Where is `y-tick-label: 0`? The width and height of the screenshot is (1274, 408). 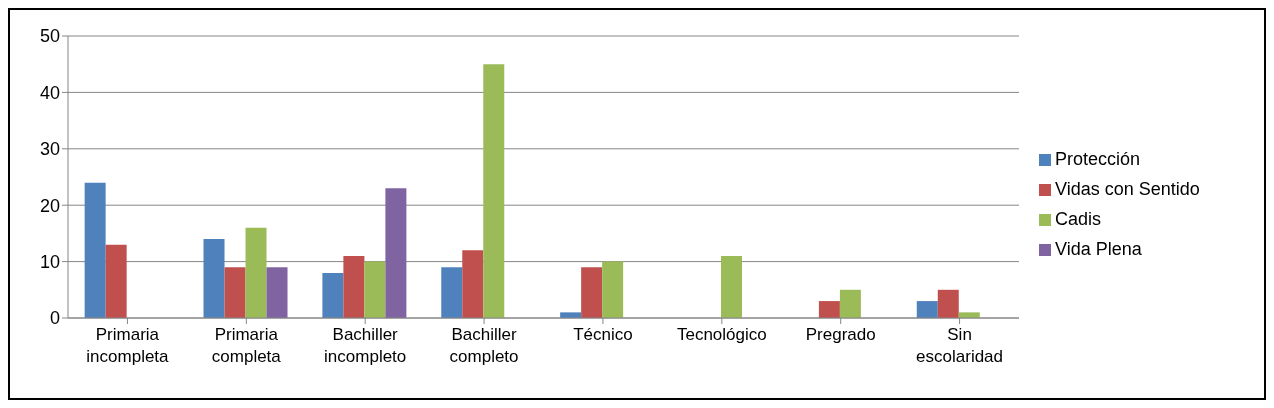
y-tick-label: 0 is located at coordinates (54, 318).